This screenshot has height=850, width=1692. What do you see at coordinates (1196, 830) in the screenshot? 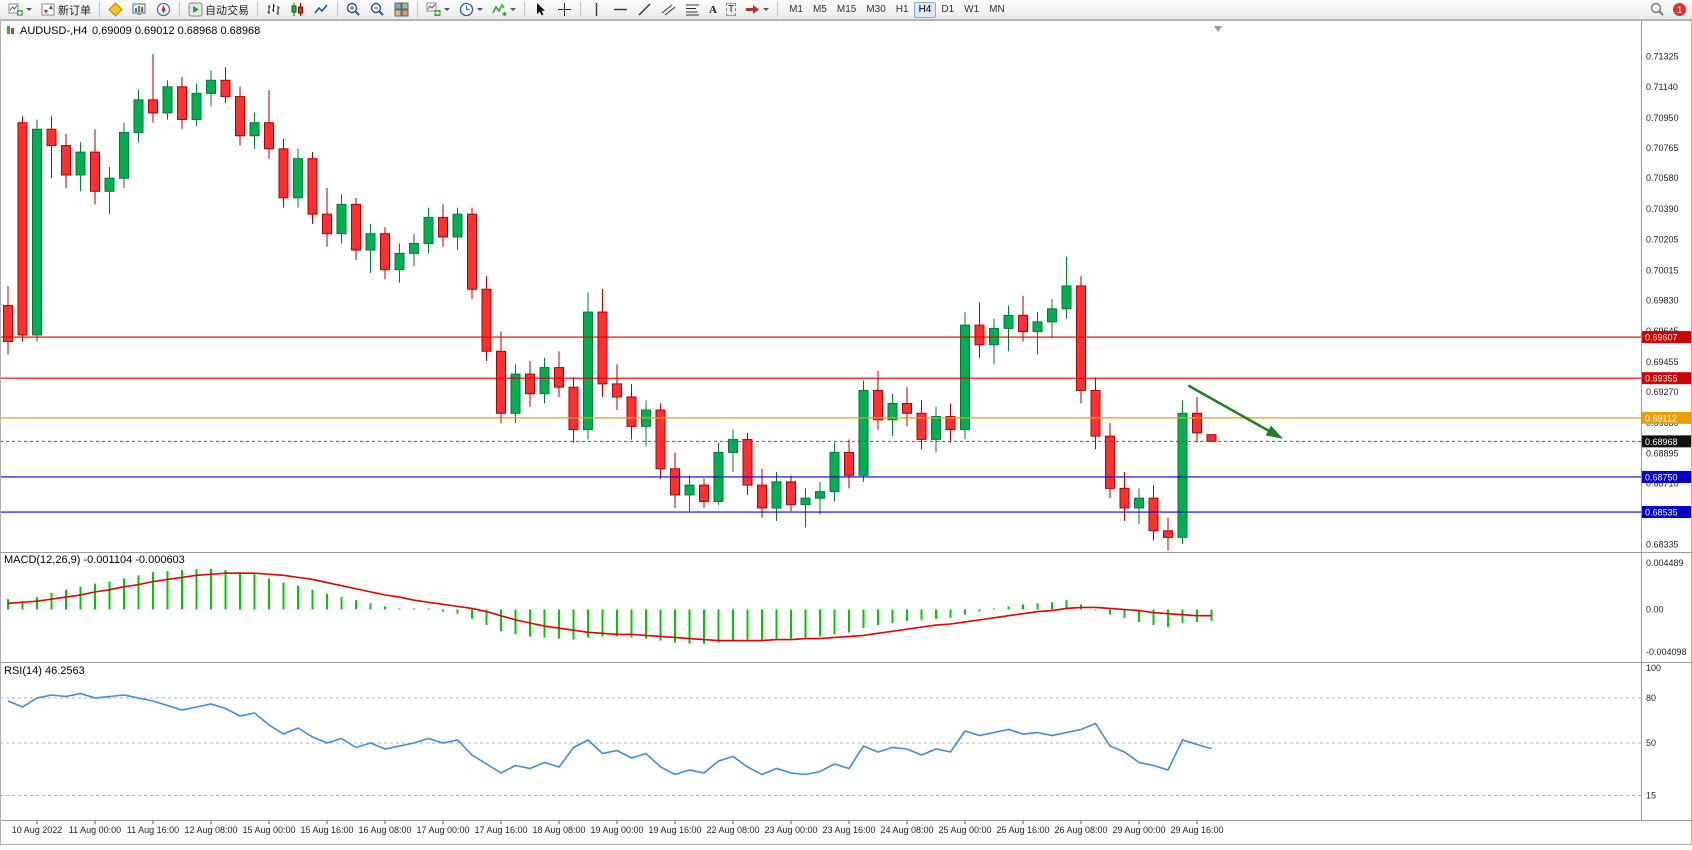
I see `time-label: 29 Aug 16:00` at bounding box center [1196, 830].